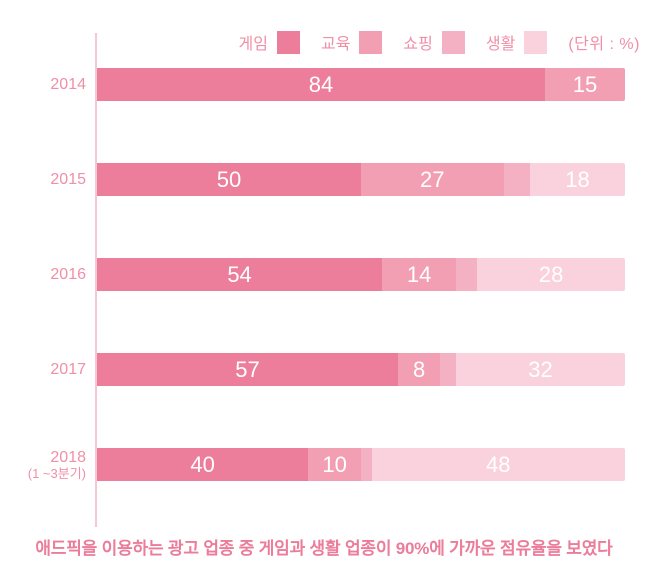 This screenshot has height=575, width=648. I want to click on y-axis-line, so click(96, 280).